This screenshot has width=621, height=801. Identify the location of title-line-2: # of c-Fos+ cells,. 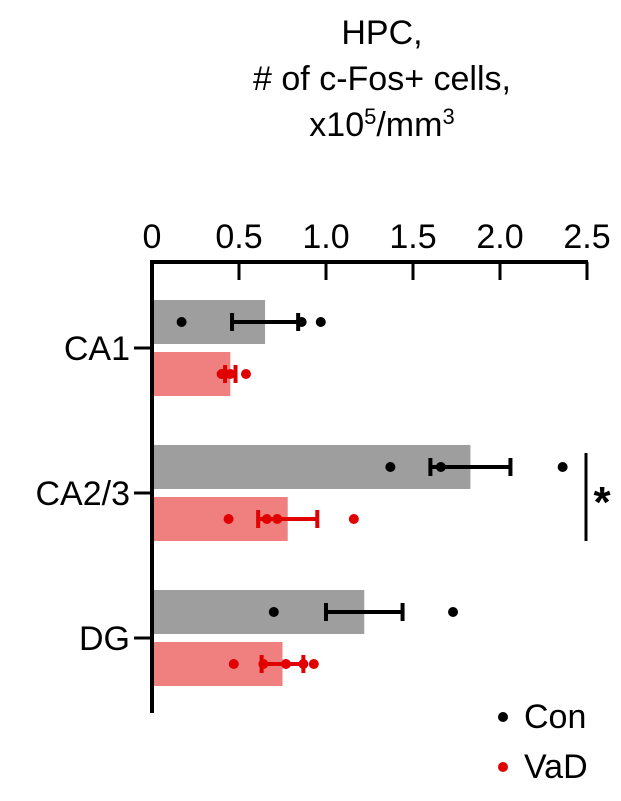
(382, 79).